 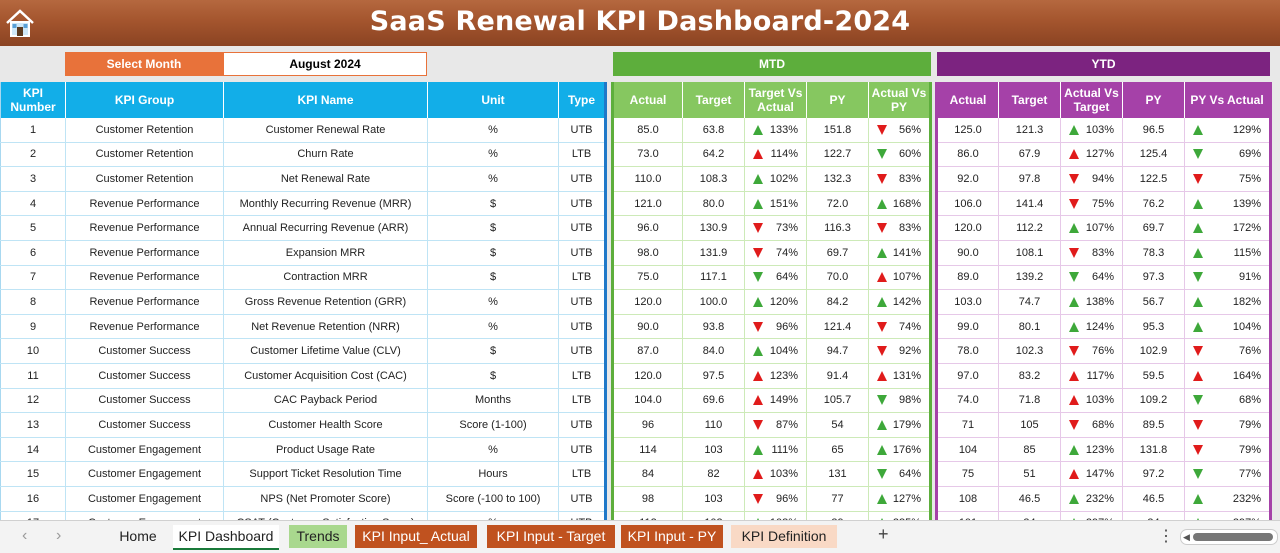 I want to click on ytd-target-cell: 71.8, so click(x=1029, y=401).